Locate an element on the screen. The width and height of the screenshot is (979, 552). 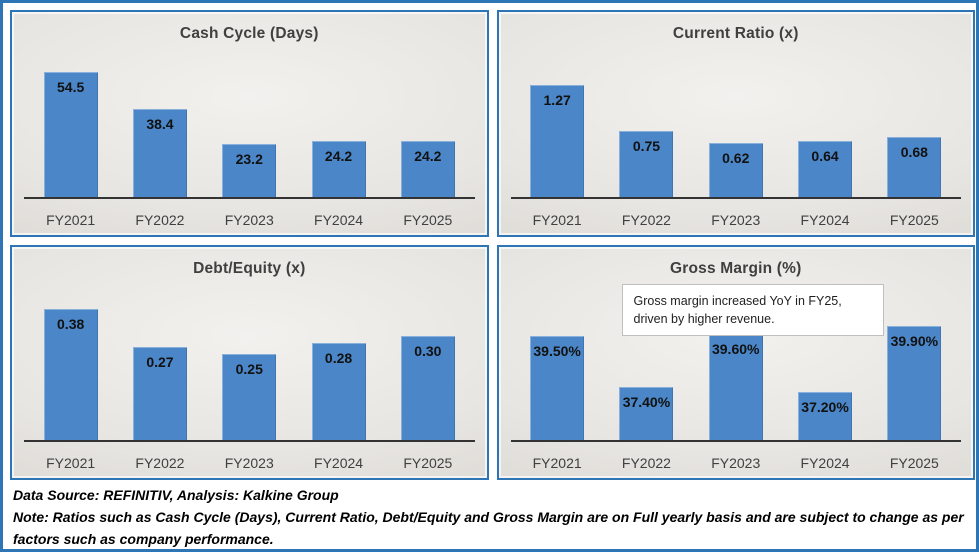
bar: 1.27 is located at coordinates (557, 141).